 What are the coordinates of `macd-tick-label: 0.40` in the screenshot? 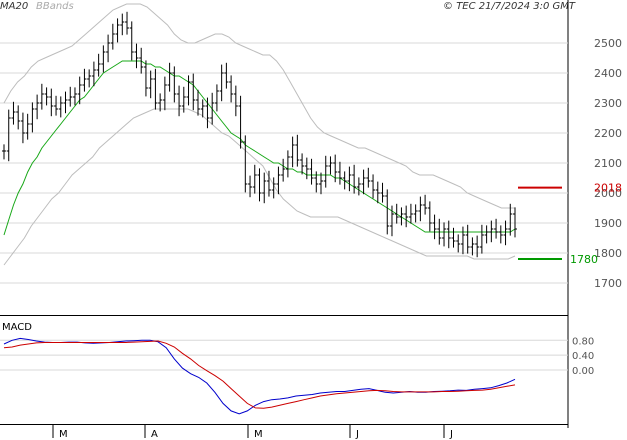 It's located at (583, 356).